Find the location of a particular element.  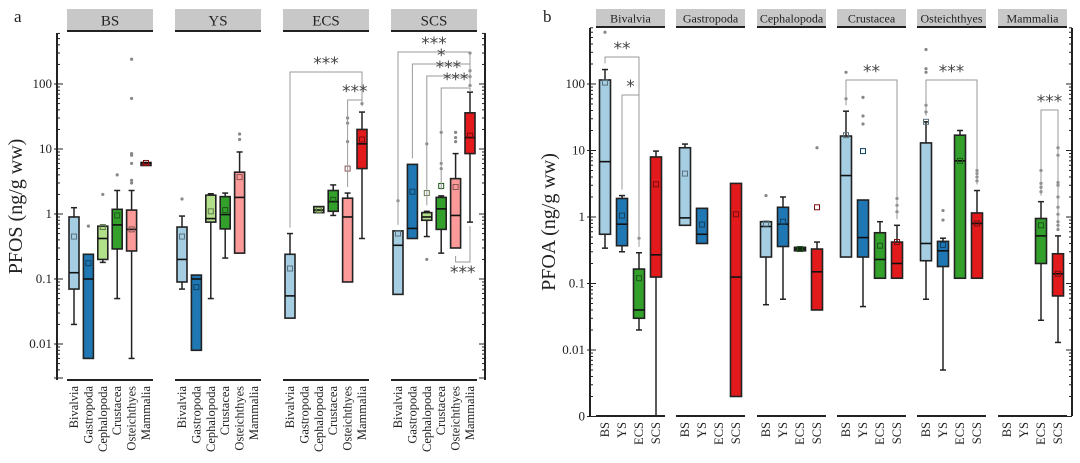

facet-title: Osteichthyes is located at coordinates (952, 18).